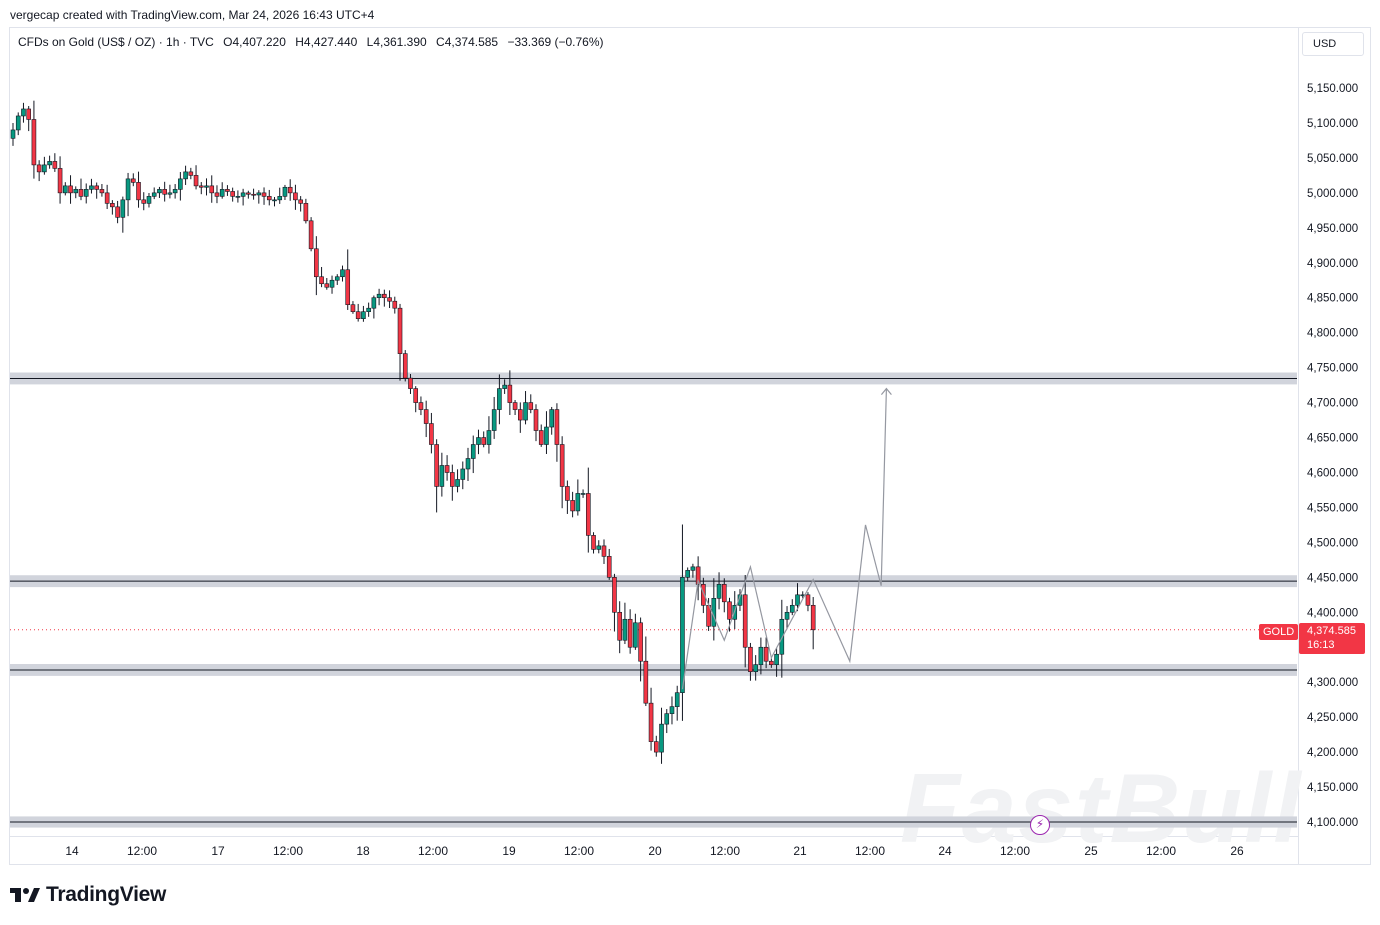 The width and height of the screenshot is (1380, 925). I want to click on legend-change: −33.369 (−0.76%), so click(555, 42).